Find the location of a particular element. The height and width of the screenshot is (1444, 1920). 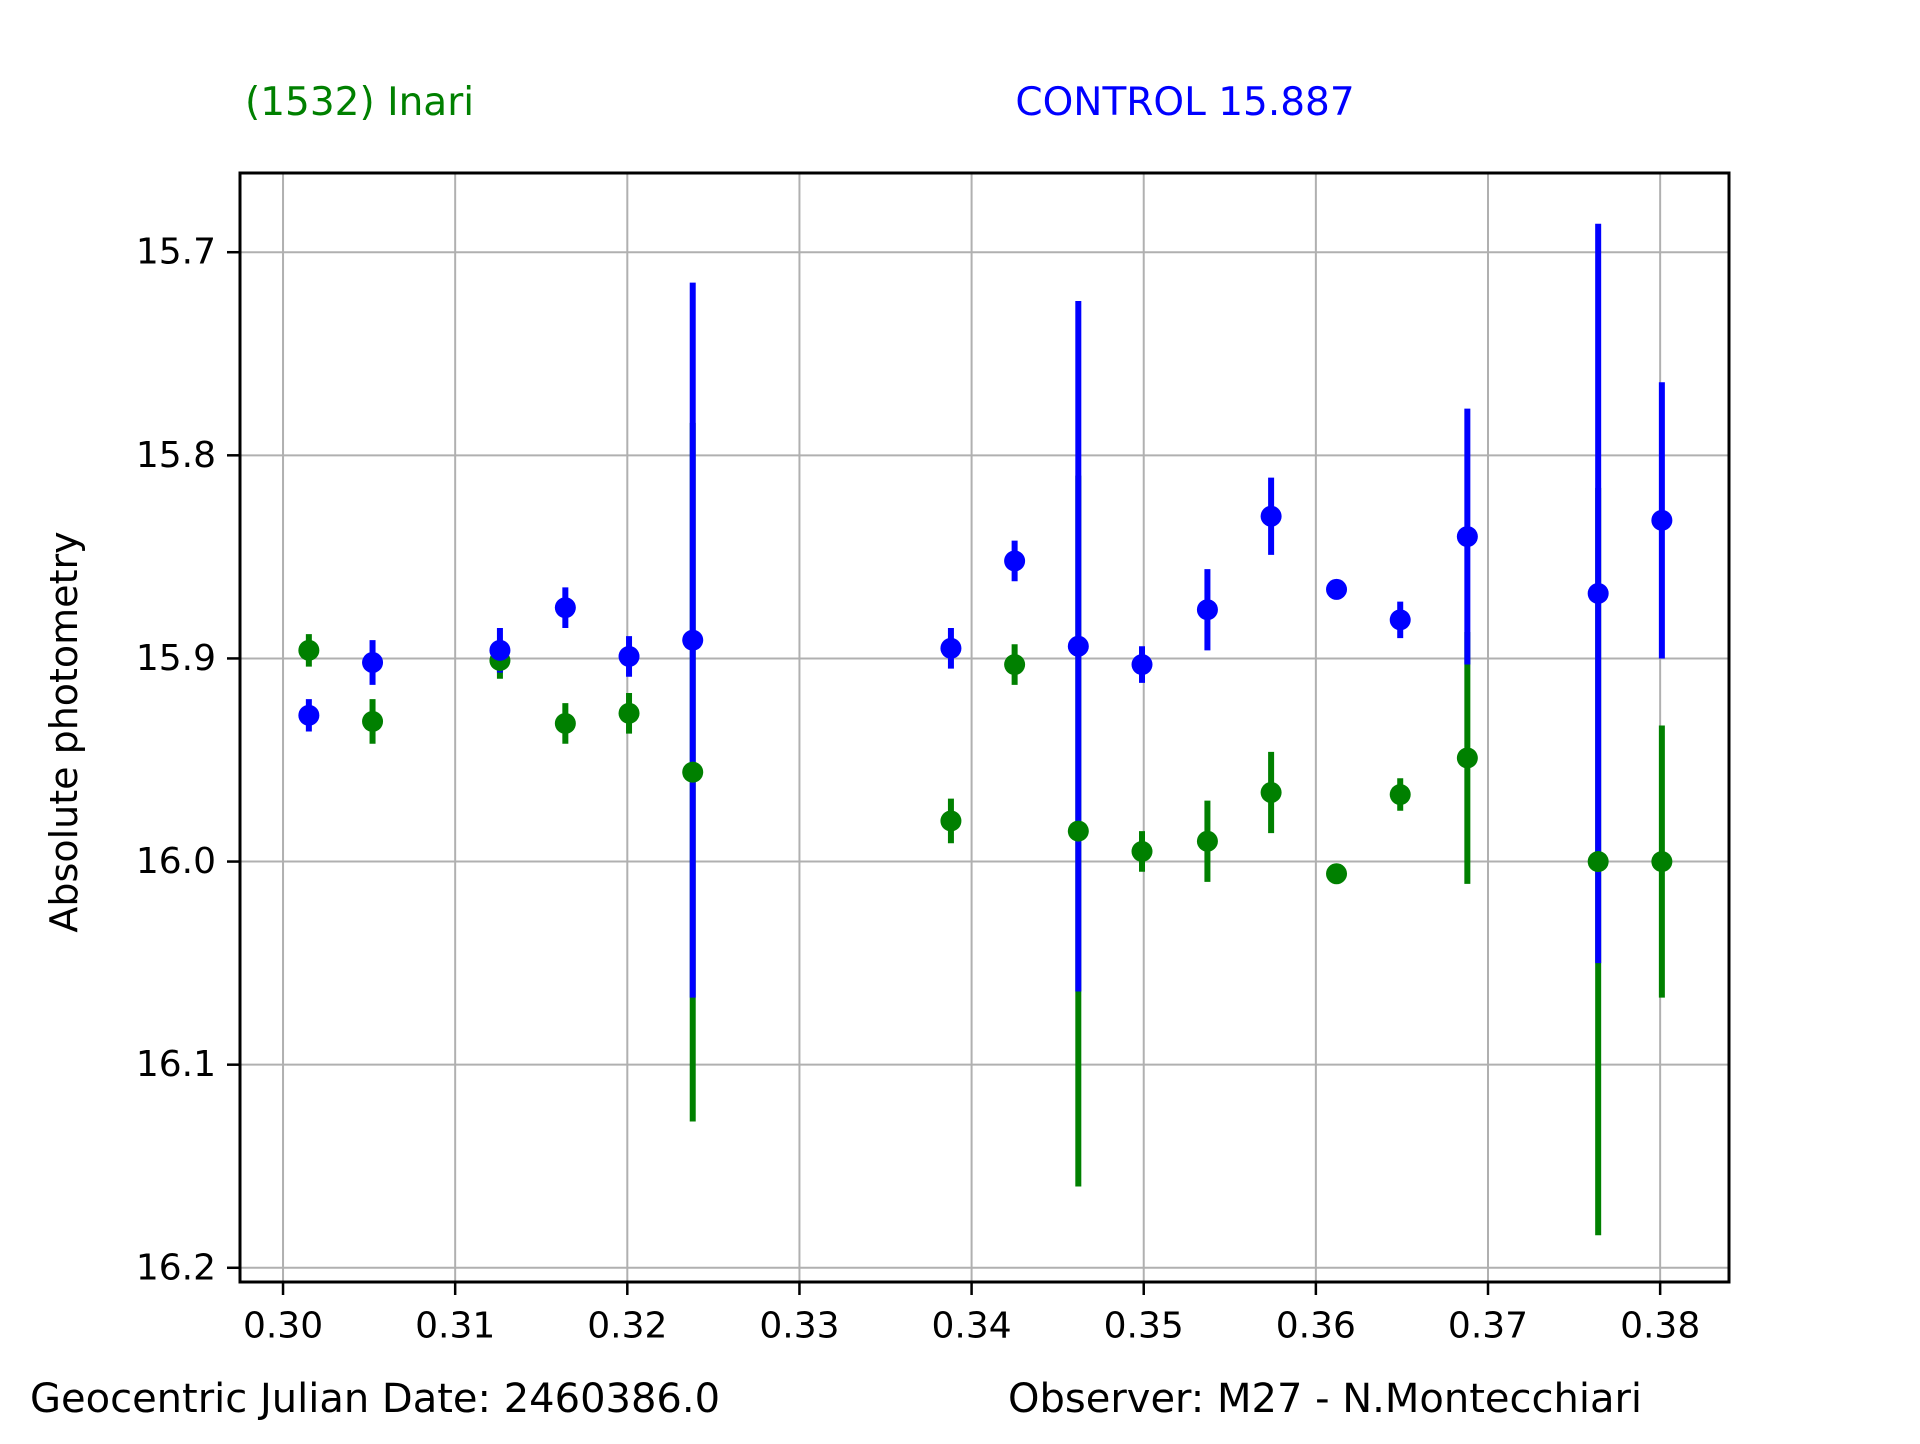

x-tick-label: 0.36 is located at coordinates (1316, 1326).